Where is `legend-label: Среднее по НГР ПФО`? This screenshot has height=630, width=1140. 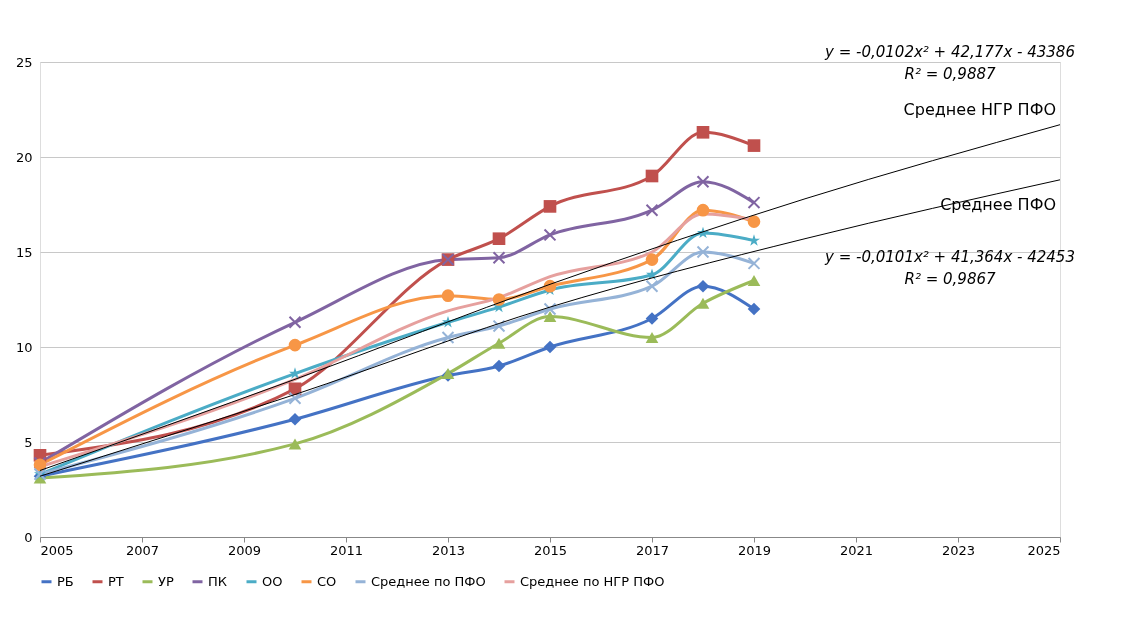 legend-label: Среднее по НГР ПФО is located at coordinates (592, 581).